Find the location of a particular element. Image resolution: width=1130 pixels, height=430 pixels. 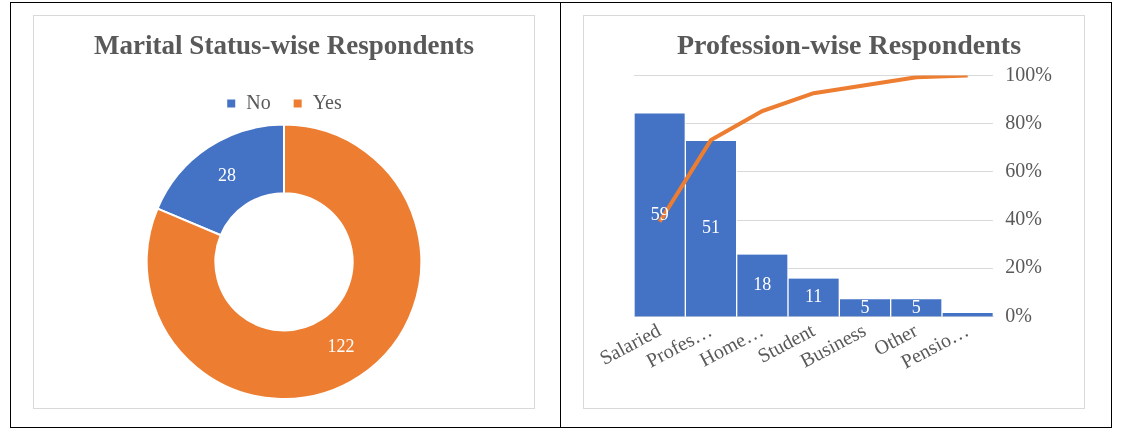

y2-tick-label: 20% is located at coordinates (1024, 266).